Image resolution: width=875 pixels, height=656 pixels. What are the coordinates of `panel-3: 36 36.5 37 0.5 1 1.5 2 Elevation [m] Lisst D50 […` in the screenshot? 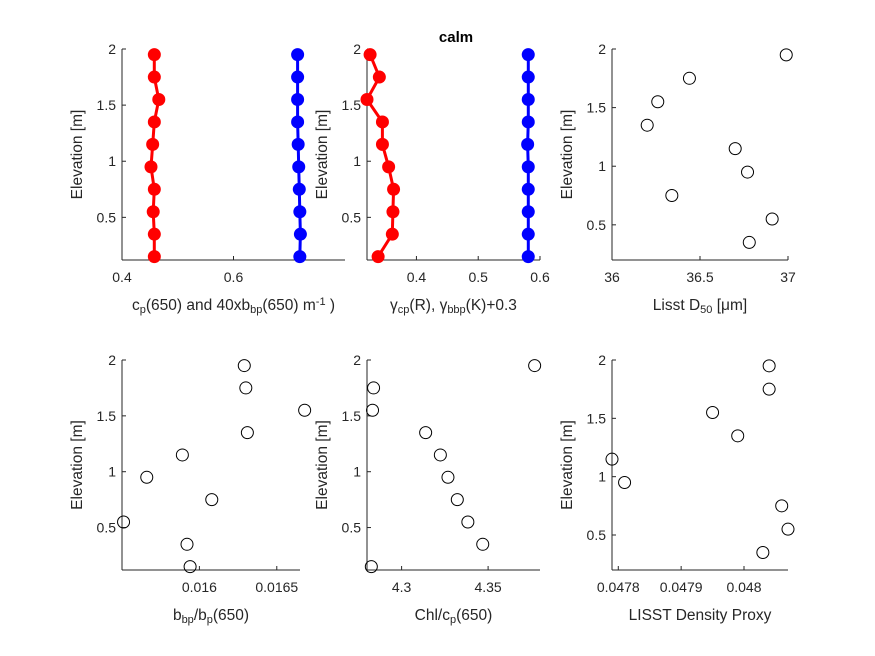 It's located at (677, 178).